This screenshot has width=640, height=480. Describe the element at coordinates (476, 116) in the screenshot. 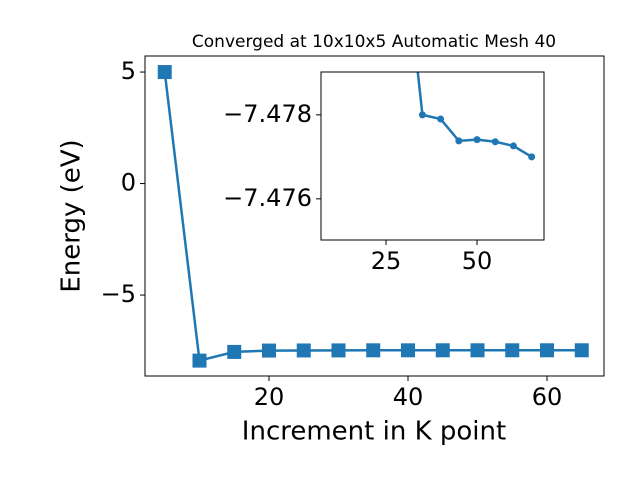

I see `plot-layer` at that location.